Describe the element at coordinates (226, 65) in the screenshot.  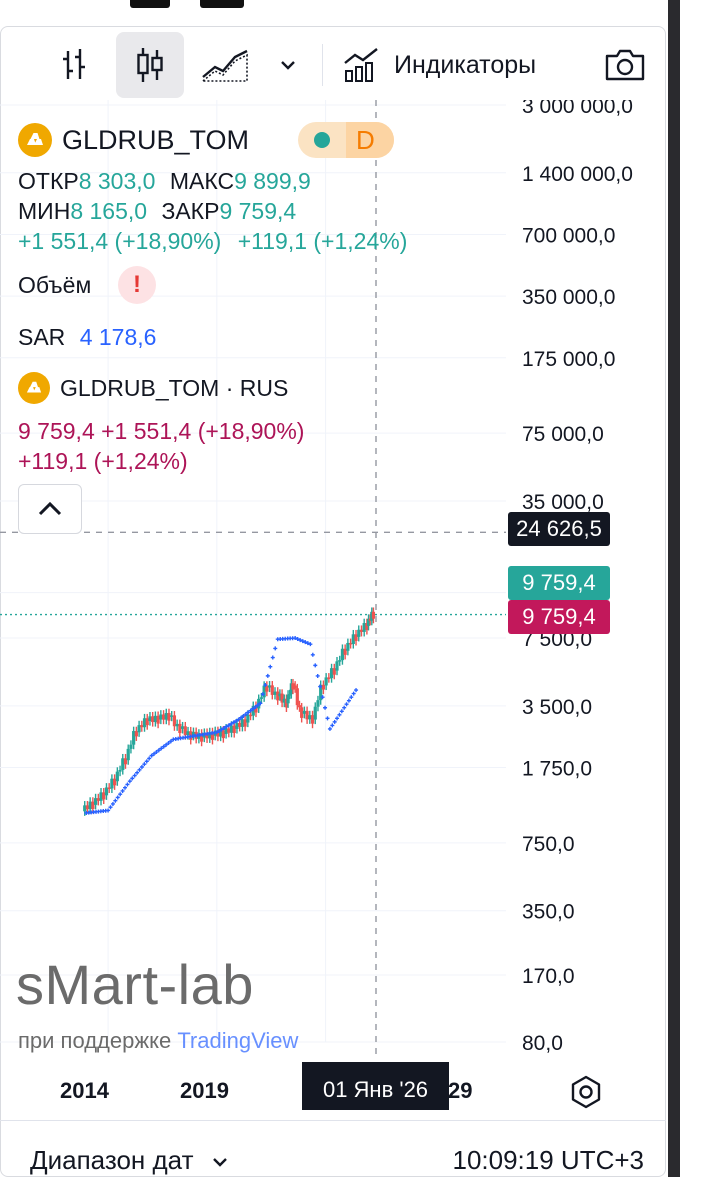
I see `area-chart-type-button` at that location.